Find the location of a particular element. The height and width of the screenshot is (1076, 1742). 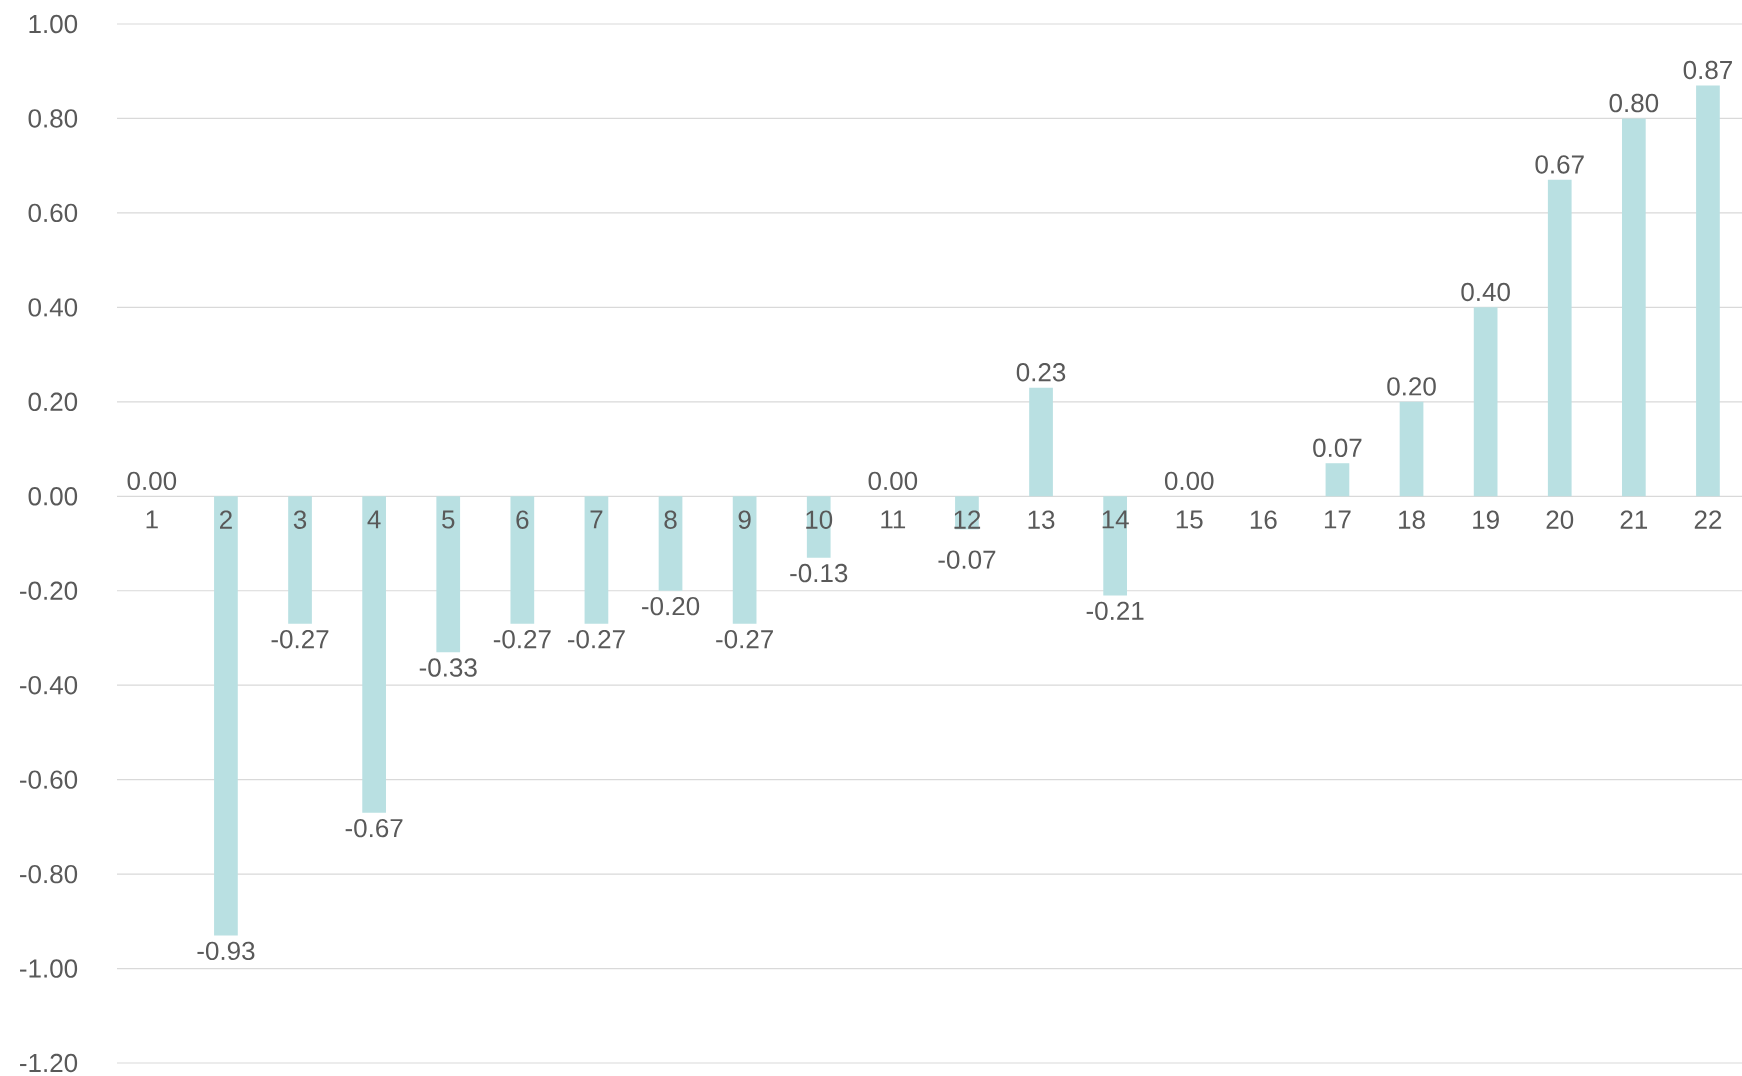

x-tick-label: 21 is located at coordinates (1634, 519).